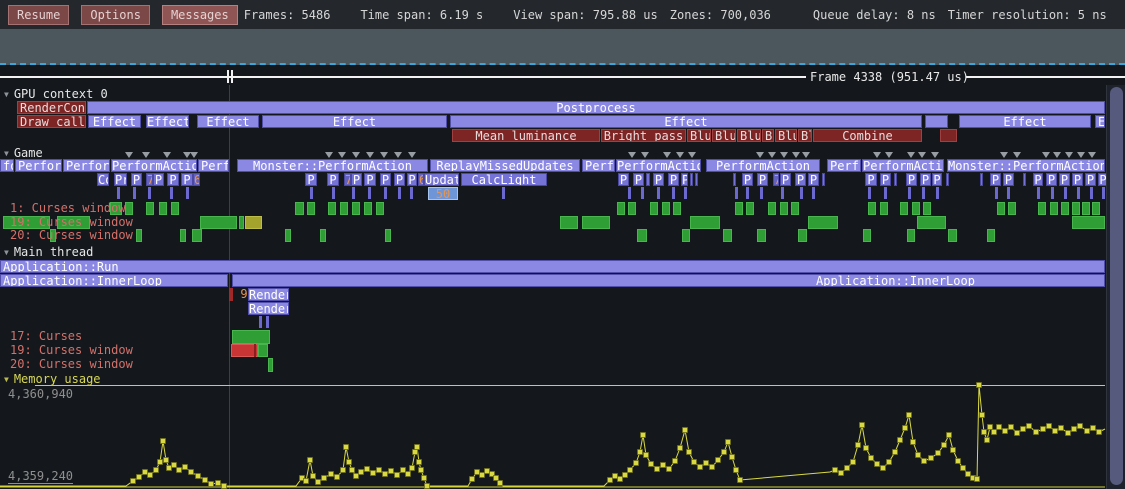 The width and height of the screenshot is (1125, 489). What do you see at coordinates (505, 165) in the screenshot?
I see `zone-replaymissedupdates: ReplayMissedUpdates` at bounding box center [505, 165].